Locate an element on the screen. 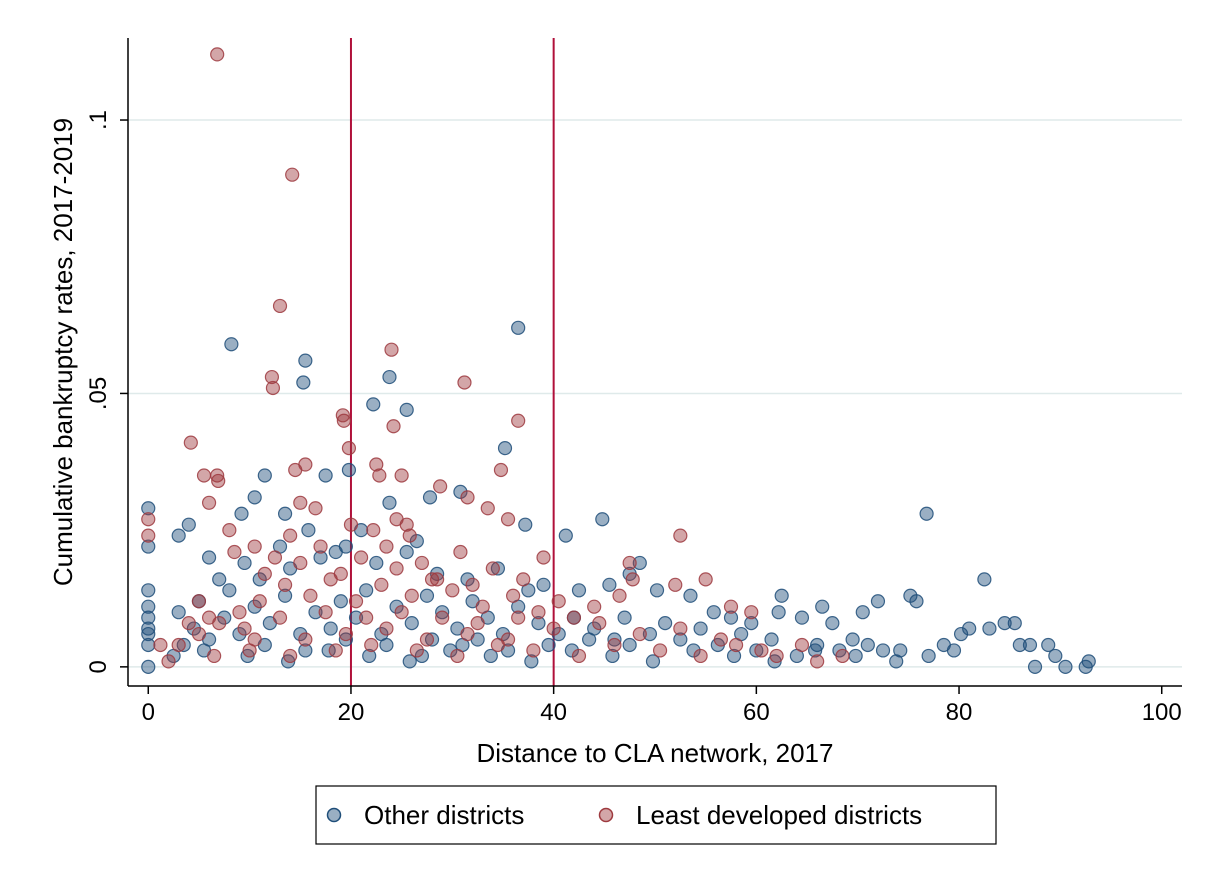 This screenshot has width=1206, height=872. x-tick-label-0: 0 is located at coordinates (148, 712).